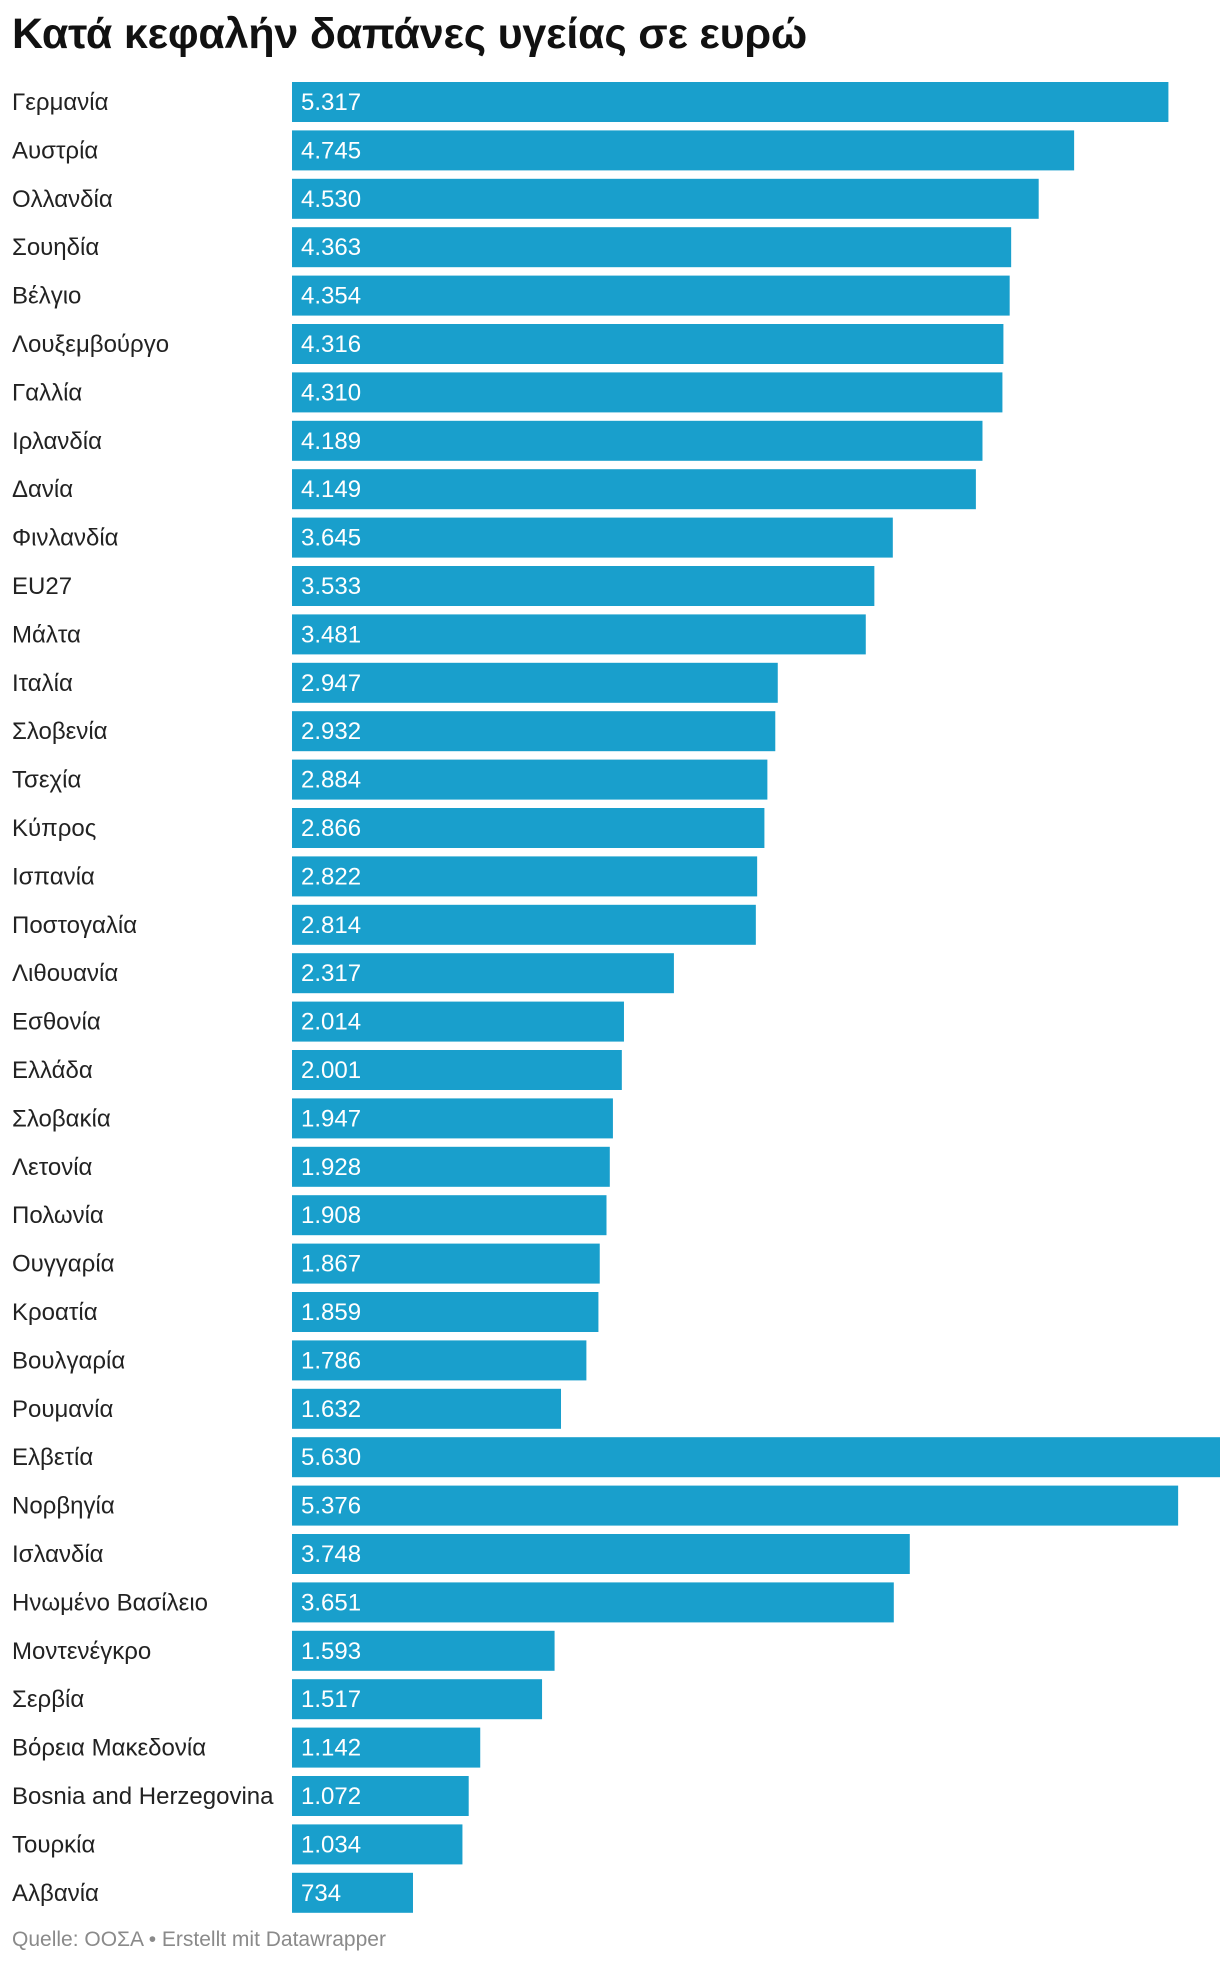 The width and height of the screenshot is (1220, 1974). What do you see at coordinates (52, 1070) in the screenshot?
I see `category-label: Ελλάδα` at bounding box center [52, 1070].